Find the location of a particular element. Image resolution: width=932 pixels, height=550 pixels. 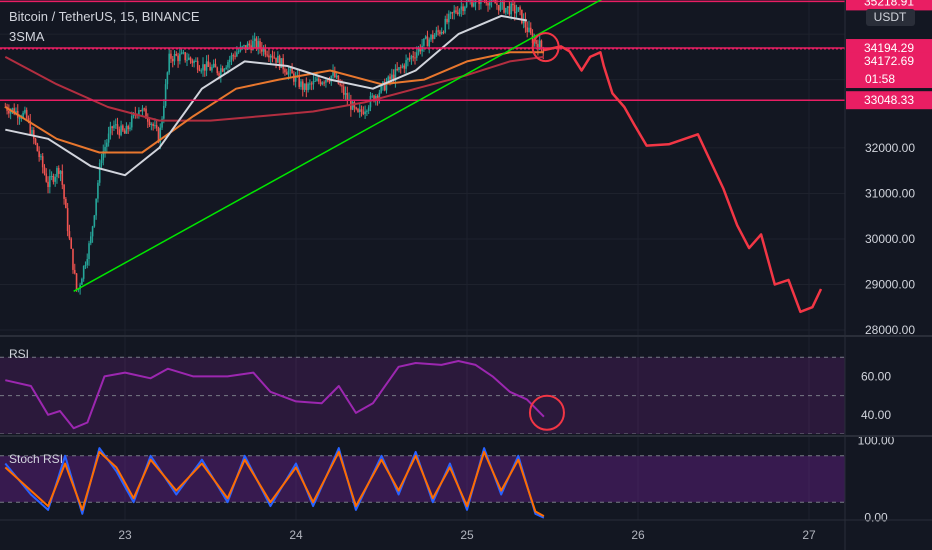

sma-mid-line is located at coordinates (274, 102).